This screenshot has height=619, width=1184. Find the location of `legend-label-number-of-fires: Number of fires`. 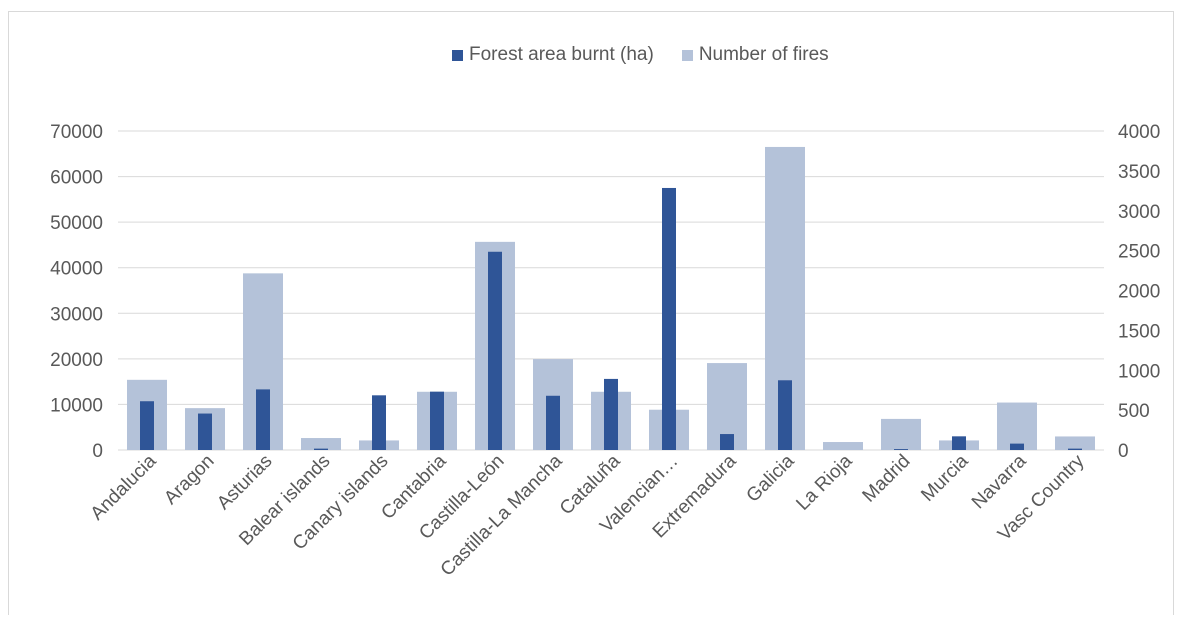

legend-label-number-of-fires: Number of fires is located at coordinates (763, 54).